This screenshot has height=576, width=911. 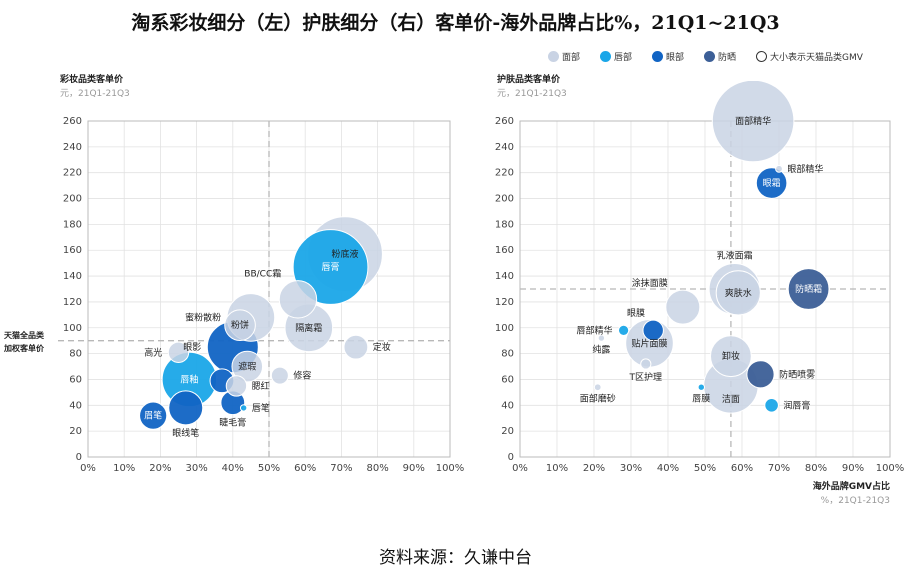 I want to click on x-tick-label: 80%, so click(x=816, y=468).